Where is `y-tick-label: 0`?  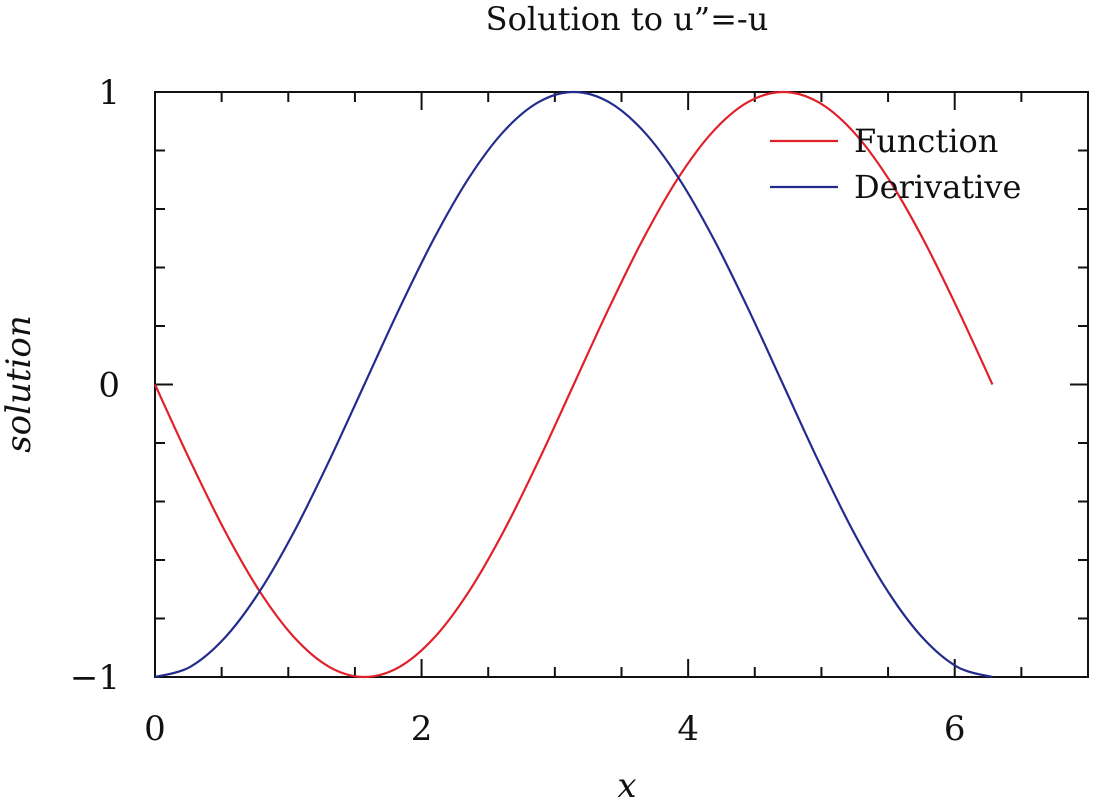 y-tick-label: 0 is located at coordinates (109, 386).